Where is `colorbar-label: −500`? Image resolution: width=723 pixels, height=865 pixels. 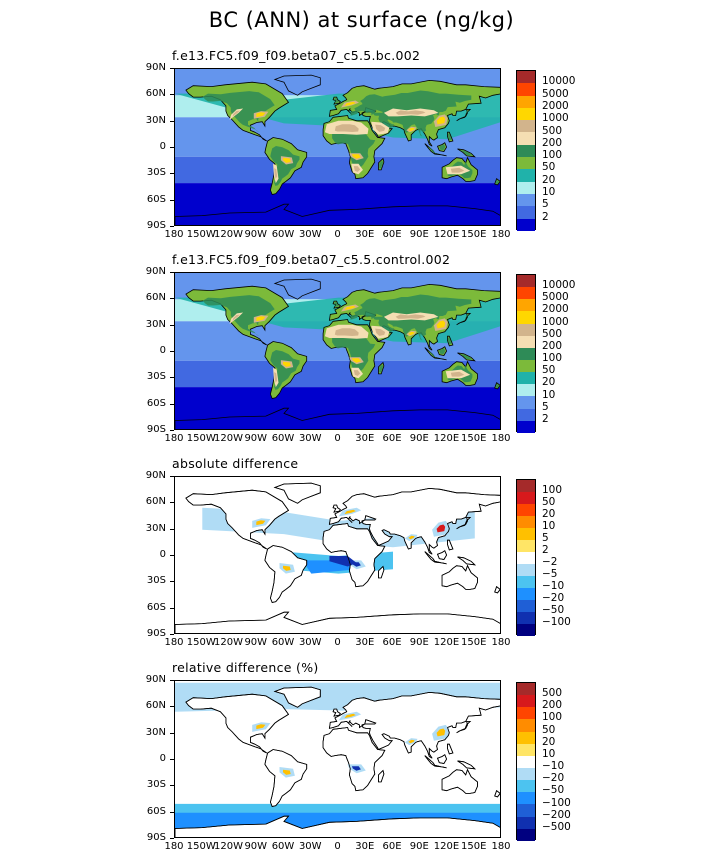 colorbar-label: −500 is located at coordinates (556, 826).